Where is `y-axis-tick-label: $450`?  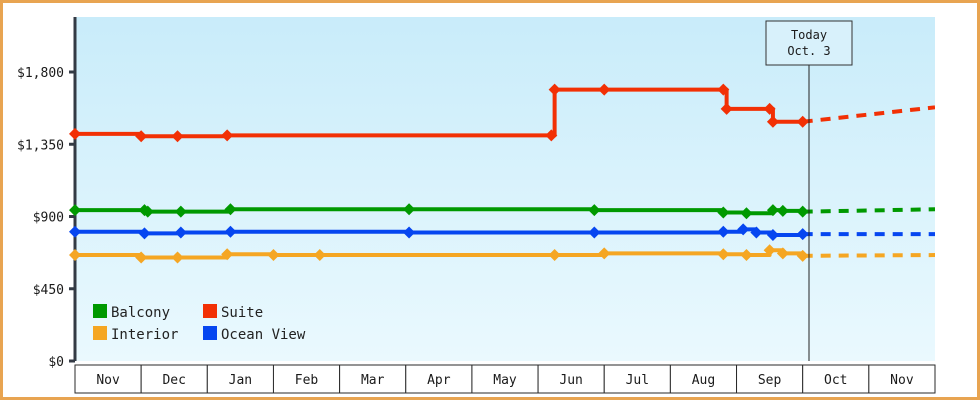 y-axis-tick-label: $450 is located at coordinates (48, 290).